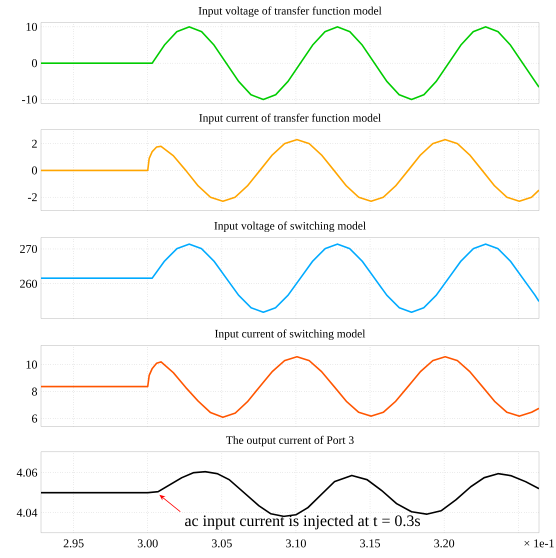  What do you see at coordinates (290, 226) in the screenshot?
I see `chart-title: Input voltage of switching model` at bounding box center [290, 226].